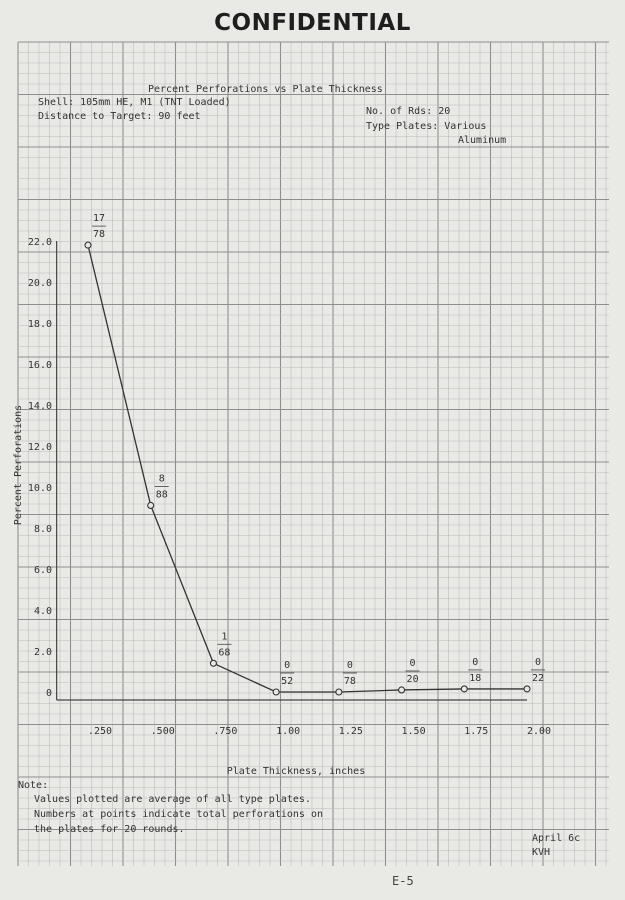 The width and height of the screenshot is (625, 900). I want to click on rounds-info: No. of Rds: 20, so click(408, 111).